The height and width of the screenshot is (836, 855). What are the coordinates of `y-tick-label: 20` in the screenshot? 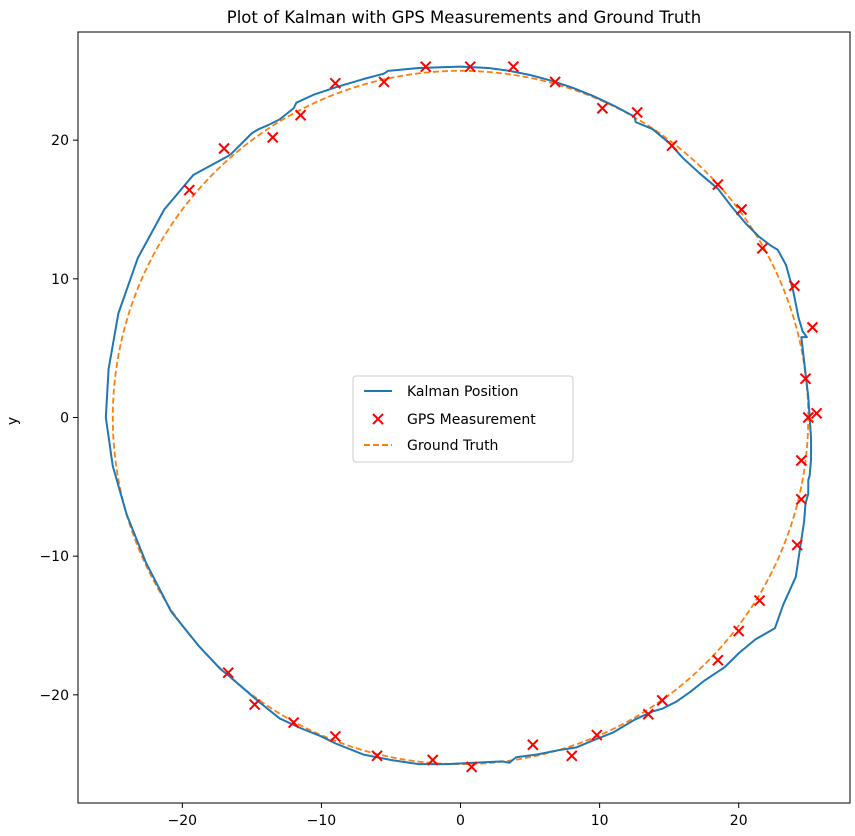 It's located at (60, 141).